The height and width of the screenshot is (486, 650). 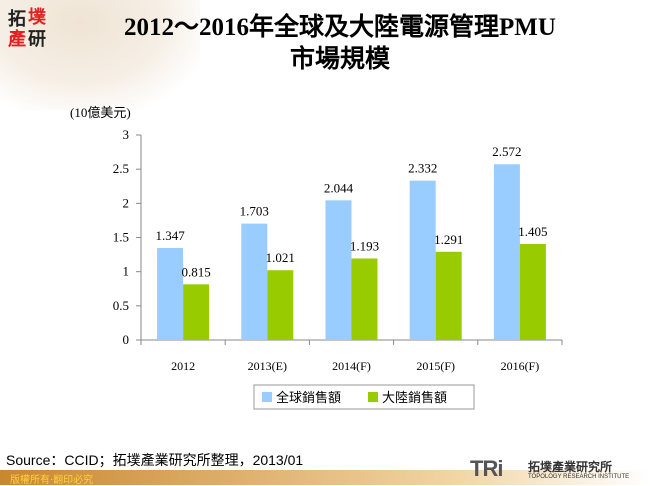 What do you see at coordinates (155, 460) in the screenshot?
I see `source-note: Source：CCID；拓墣產業研究所整理，2013/01` at bounding box center [155, 460].